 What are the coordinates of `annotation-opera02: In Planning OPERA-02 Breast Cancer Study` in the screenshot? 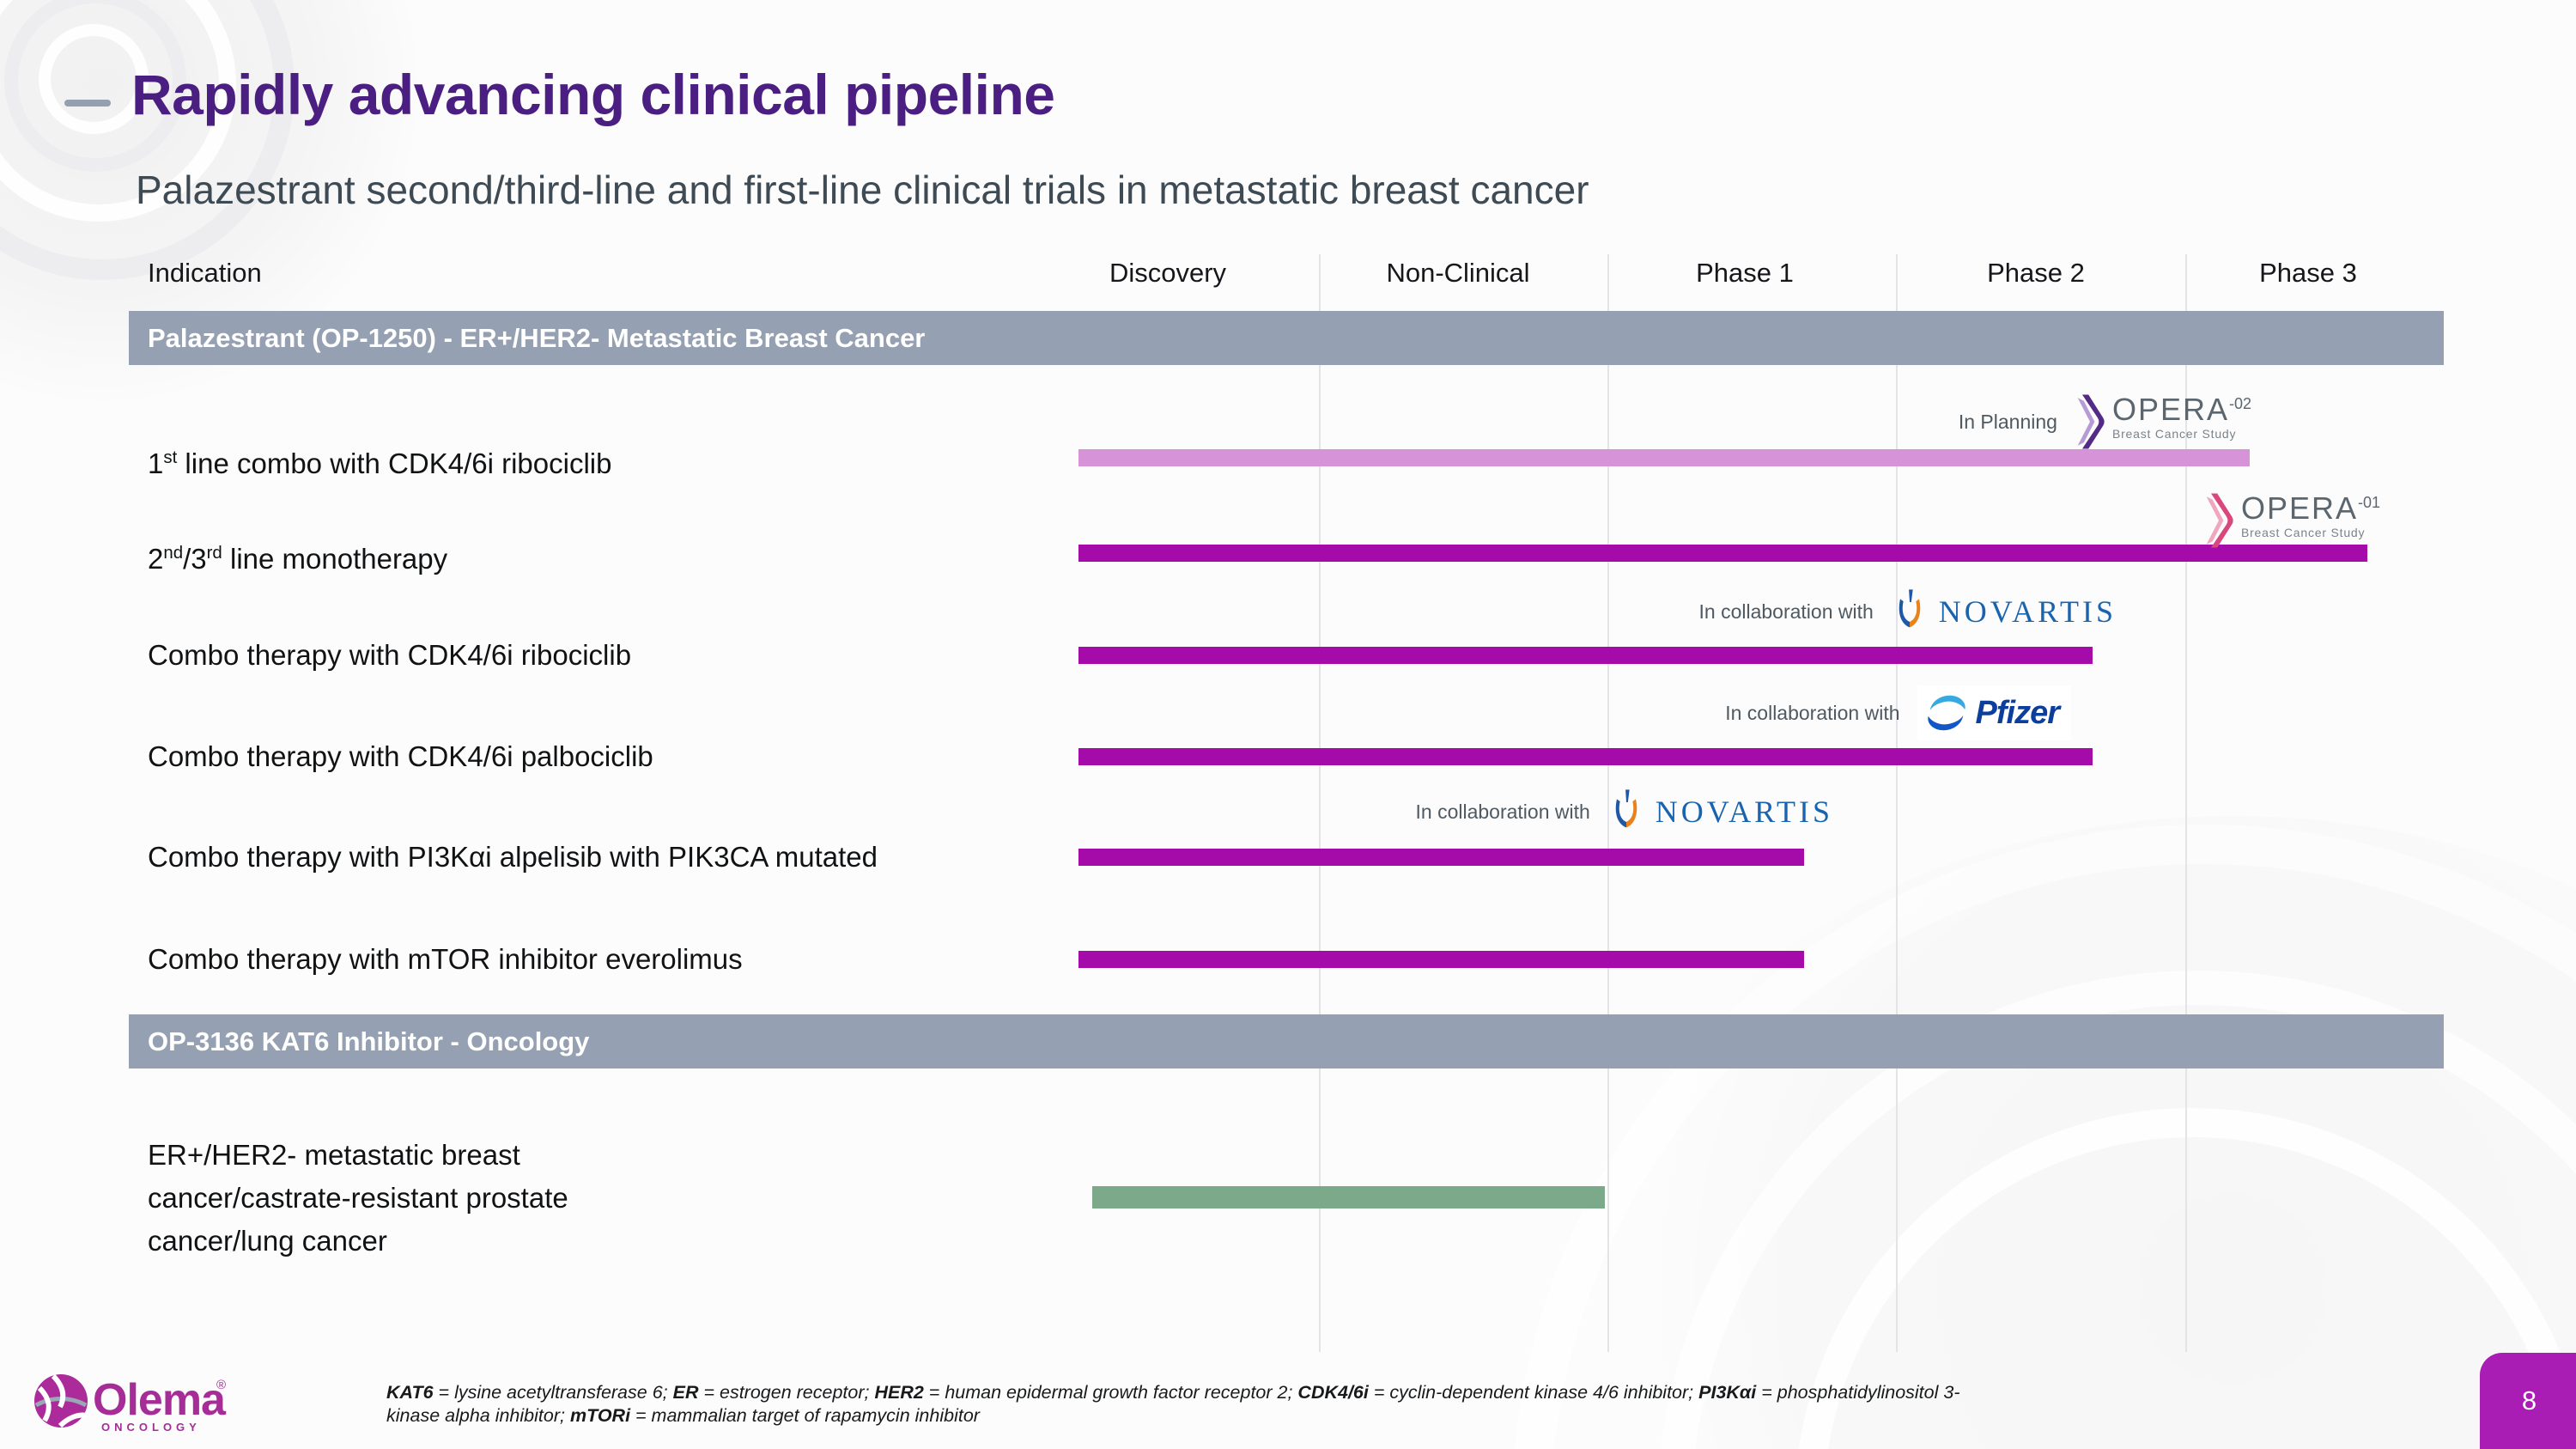 It's located at (2105, 421).